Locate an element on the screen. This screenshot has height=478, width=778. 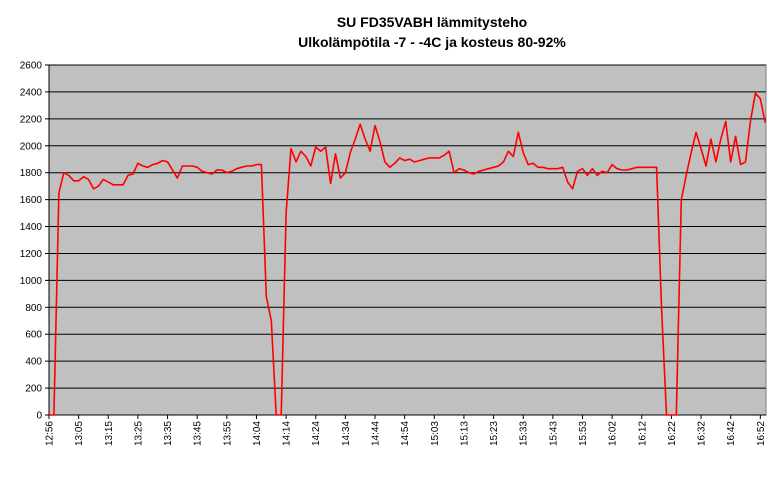
y-tick-label: 600 is located at coordinates (33, 335).